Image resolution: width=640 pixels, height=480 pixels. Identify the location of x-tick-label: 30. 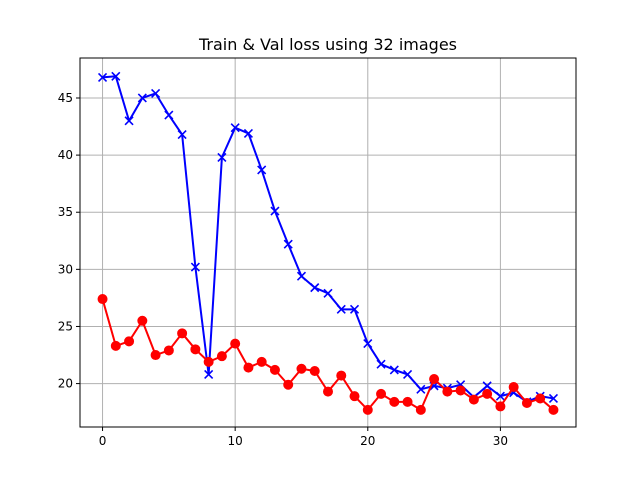
(500, 441).